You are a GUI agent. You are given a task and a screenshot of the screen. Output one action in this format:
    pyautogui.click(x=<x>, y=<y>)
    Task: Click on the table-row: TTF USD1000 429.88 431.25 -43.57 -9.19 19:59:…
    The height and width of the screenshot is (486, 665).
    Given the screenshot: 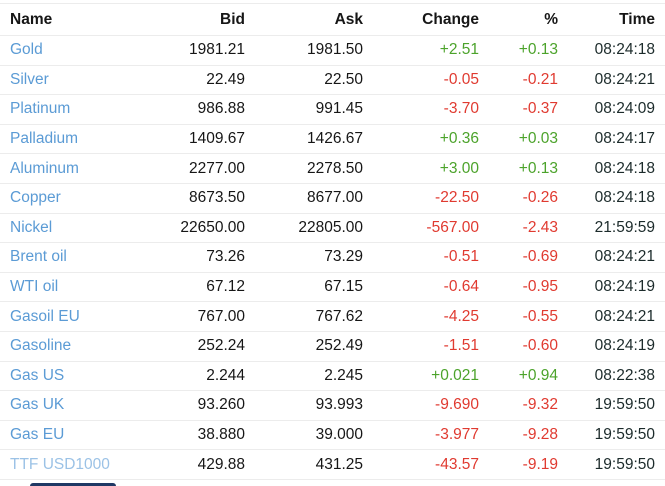 What is the action you would take?
    pyautogui.click(x=332, y=464)
    